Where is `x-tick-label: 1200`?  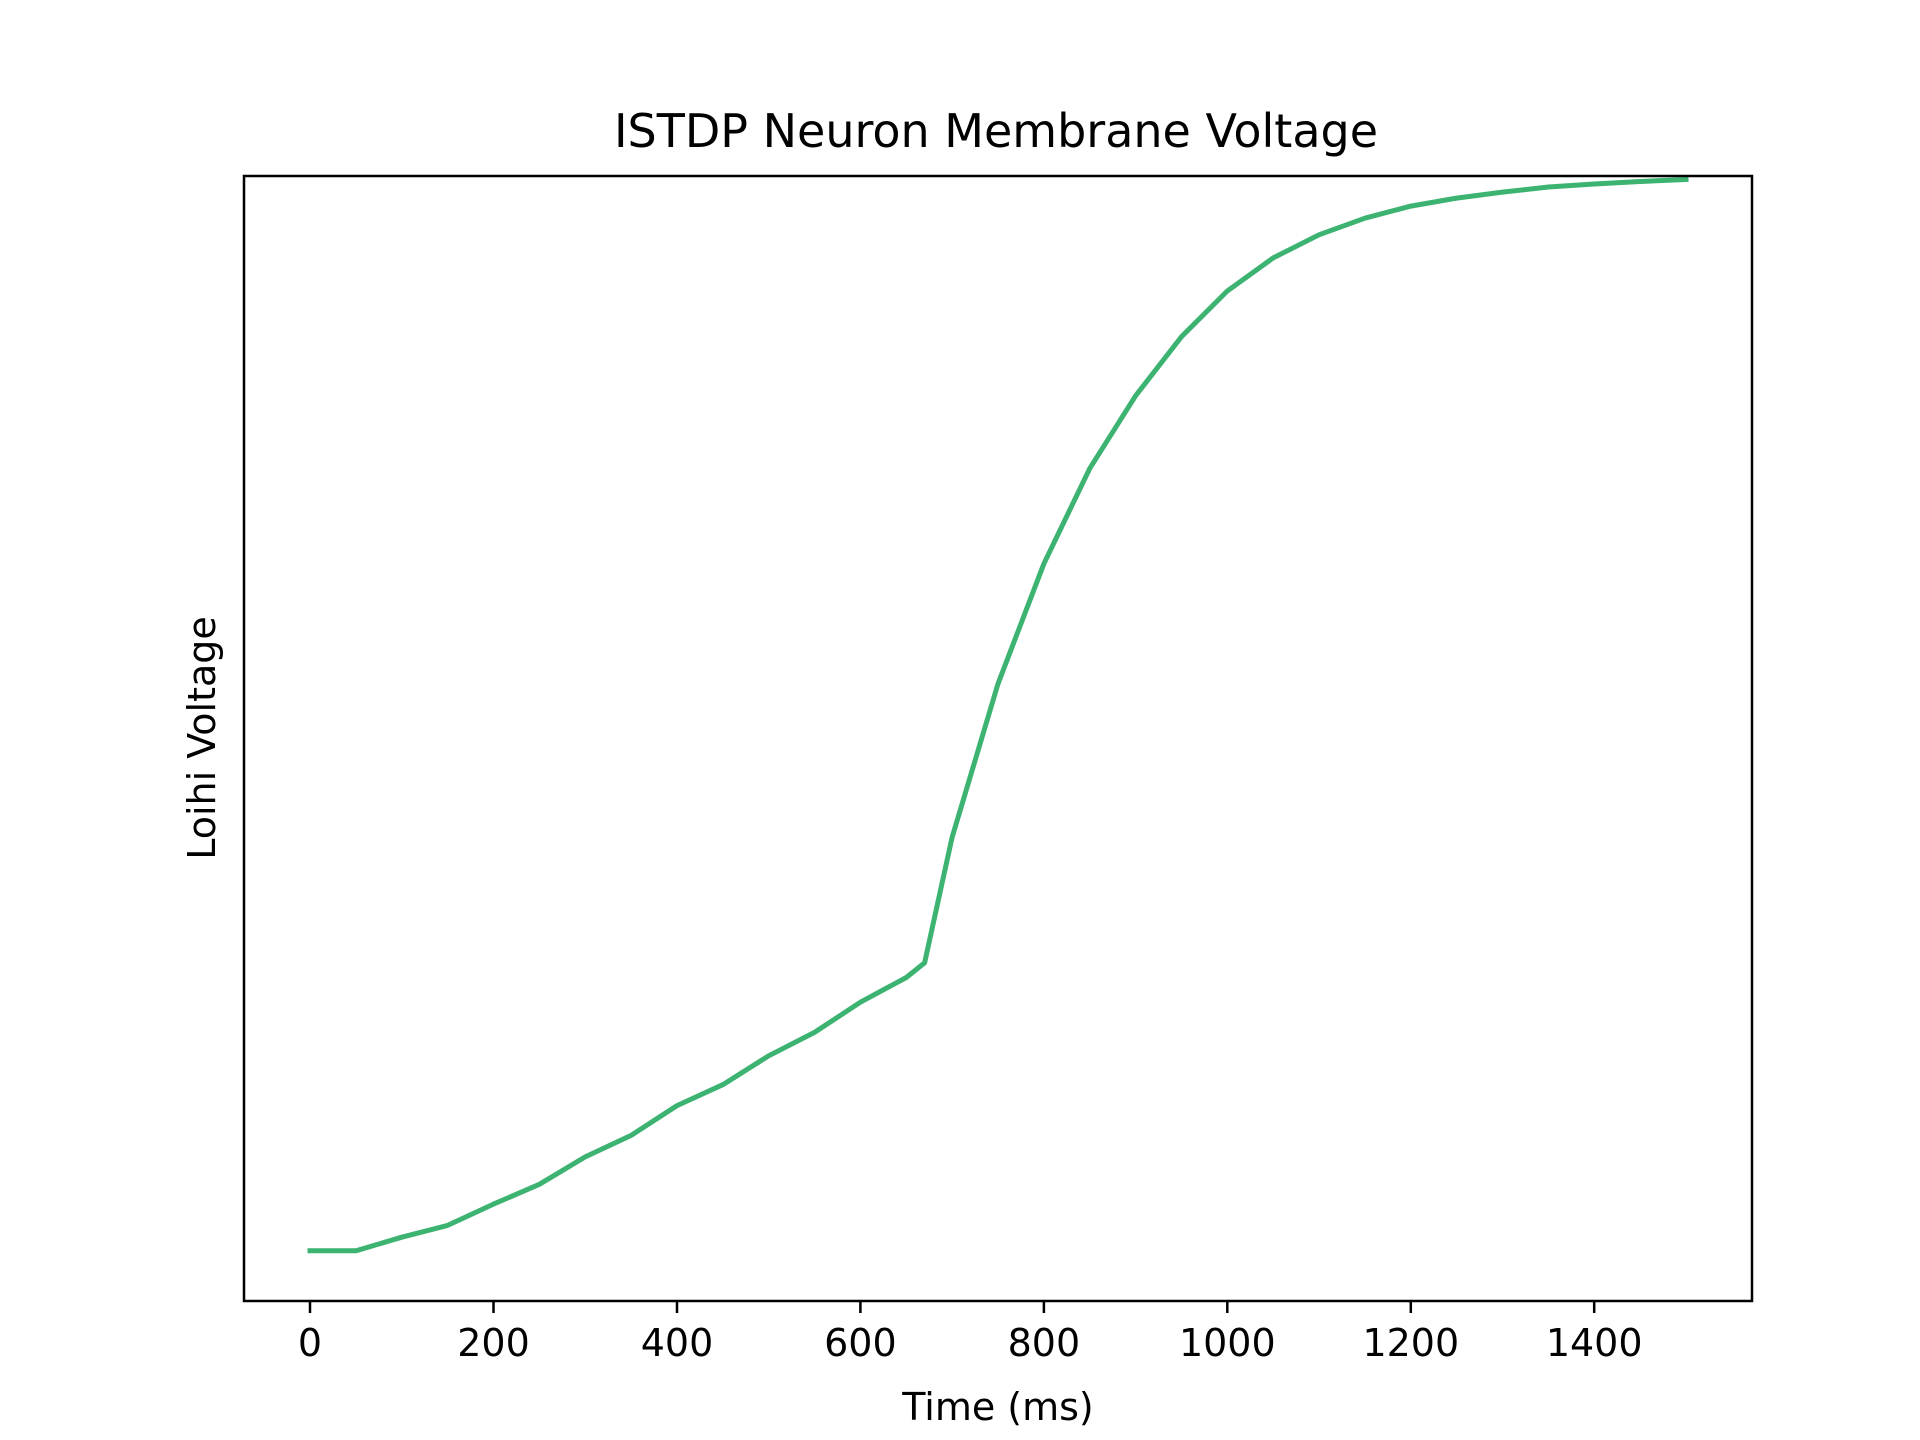
x-tick-label: 1200 is located at coordinates (1410, 1343).